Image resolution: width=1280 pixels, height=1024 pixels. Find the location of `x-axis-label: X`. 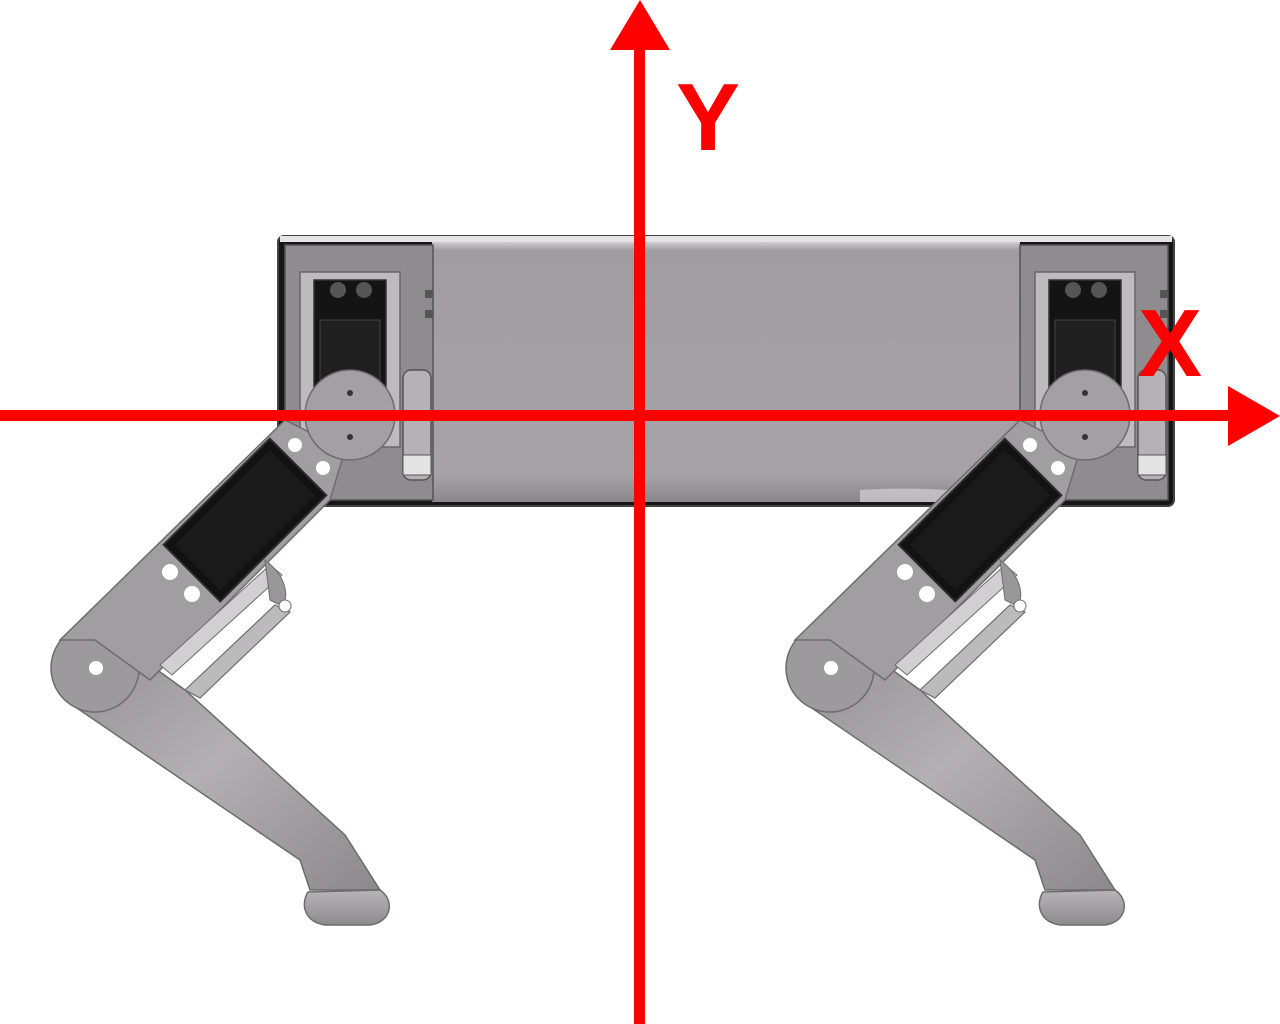

x-axis-label: X is located at coordinates (1170, 343).